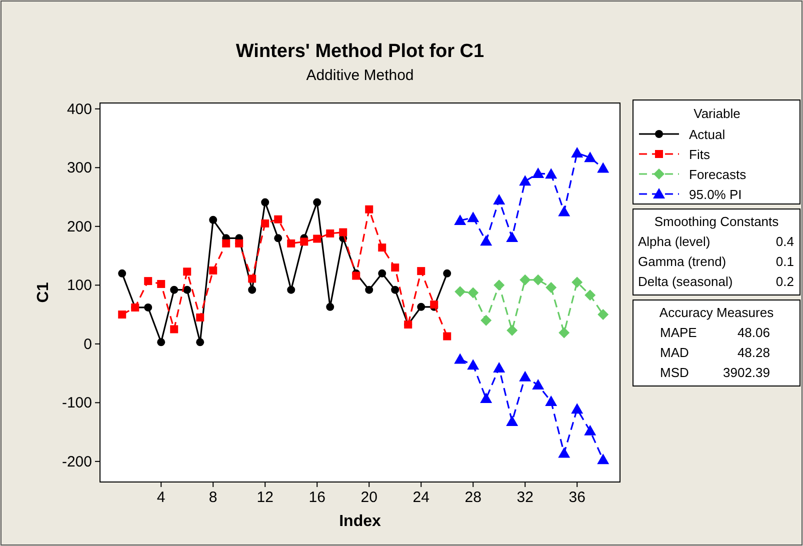 The height and width of the screenshot is (546, 803). I want to click on text: Delta (seasonal) 0.2, so click(716, 281).